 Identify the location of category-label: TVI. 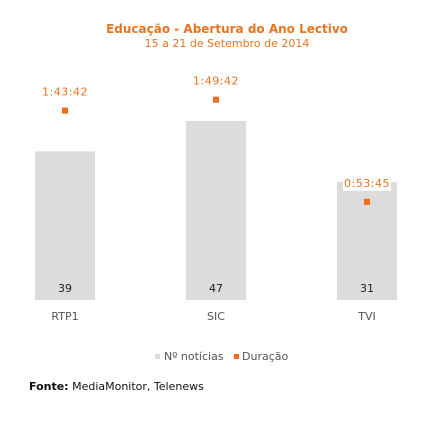
(366, 316).